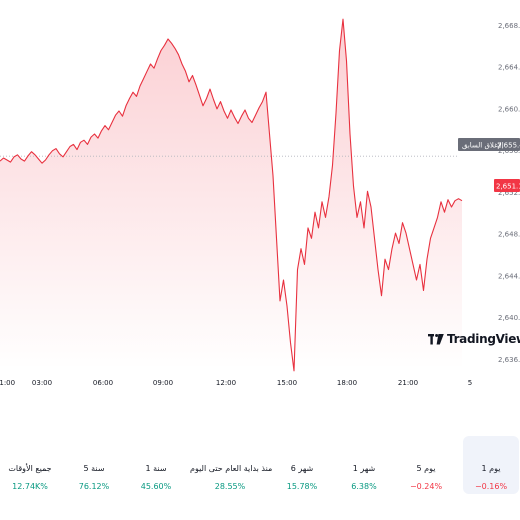 The width and height of the screenshot is (520, 520). What do you see at coordinates (94, 468) in the screenshot?
I see `period-label: 5 سنة` at bounding box center [94, 468].